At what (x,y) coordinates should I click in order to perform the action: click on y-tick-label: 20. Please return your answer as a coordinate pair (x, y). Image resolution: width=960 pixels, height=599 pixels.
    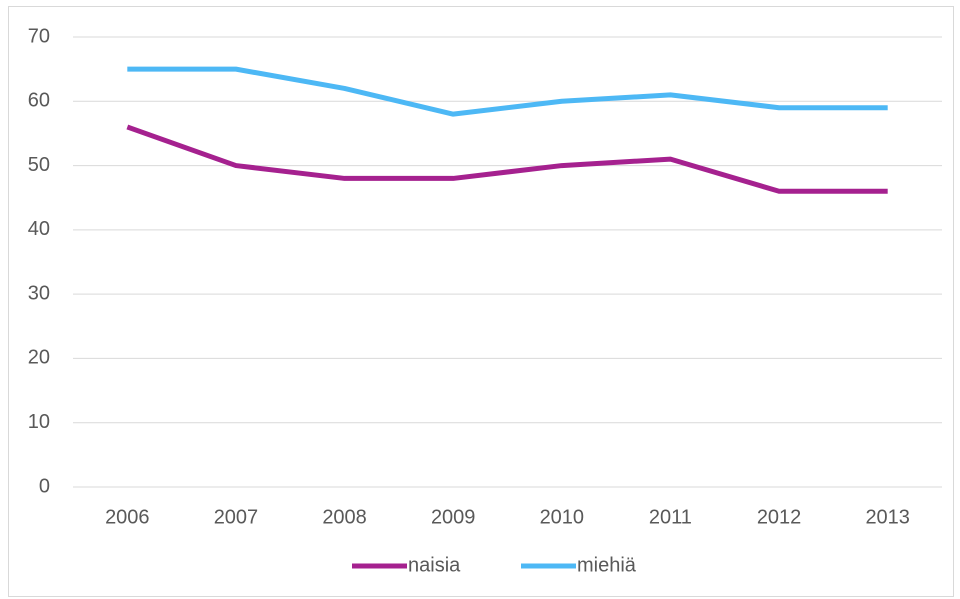
    Looking at the image, I should click on (39, 358).